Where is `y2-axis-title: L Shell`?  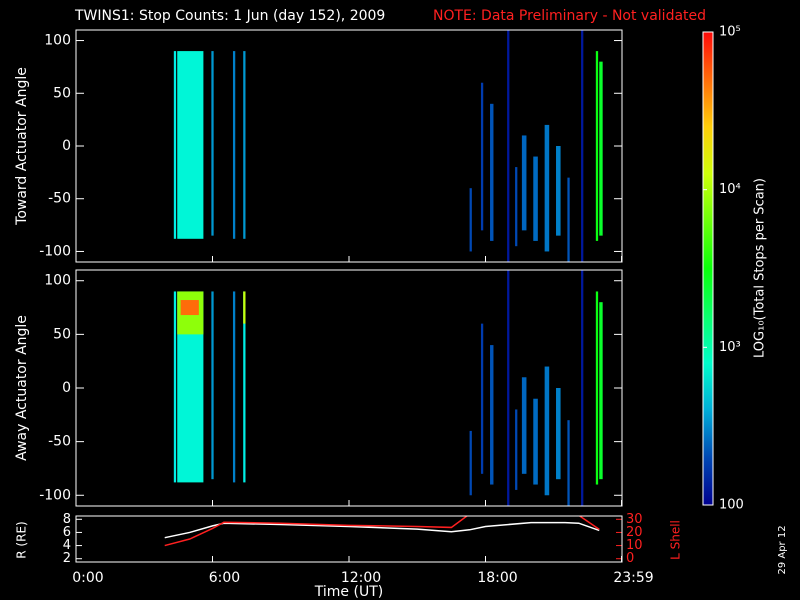 y2-axis-title: L Shell is located at coordinates (676, 540).